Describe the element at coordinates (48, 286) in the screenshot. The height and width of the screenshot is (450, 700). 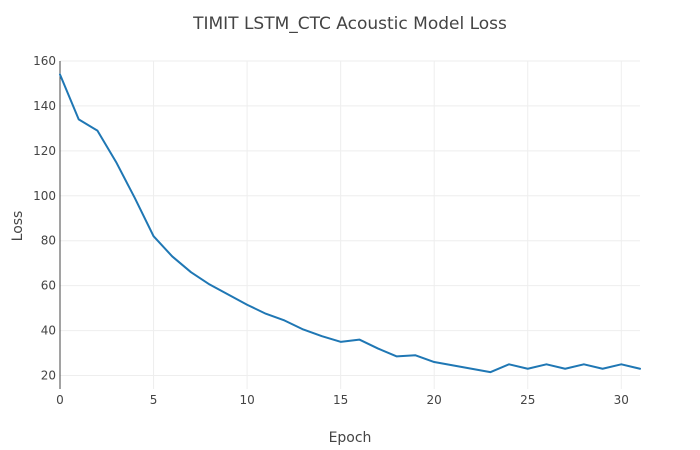
I see `y-tick-label: 60` at that location.